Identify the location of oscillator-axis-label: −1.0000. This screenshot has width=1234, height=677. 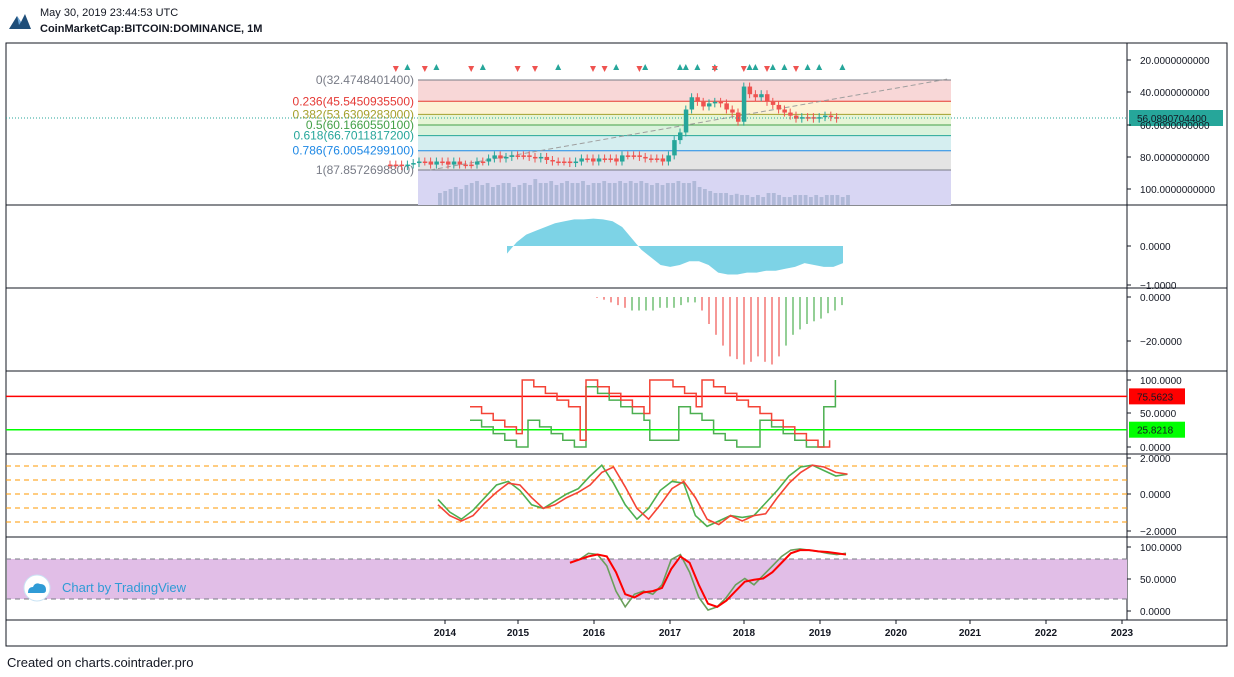
(1158, 286).